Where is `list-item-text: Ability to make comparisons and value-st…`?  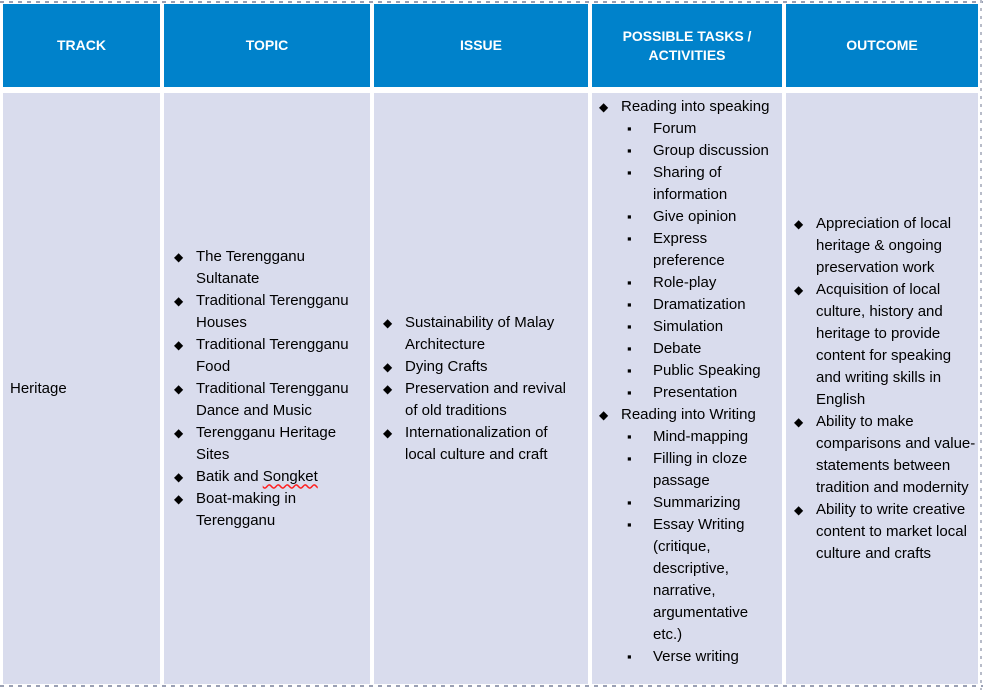
list-item-text: Ability to make comparisons and value-st… is located at coordinates (896, 454).